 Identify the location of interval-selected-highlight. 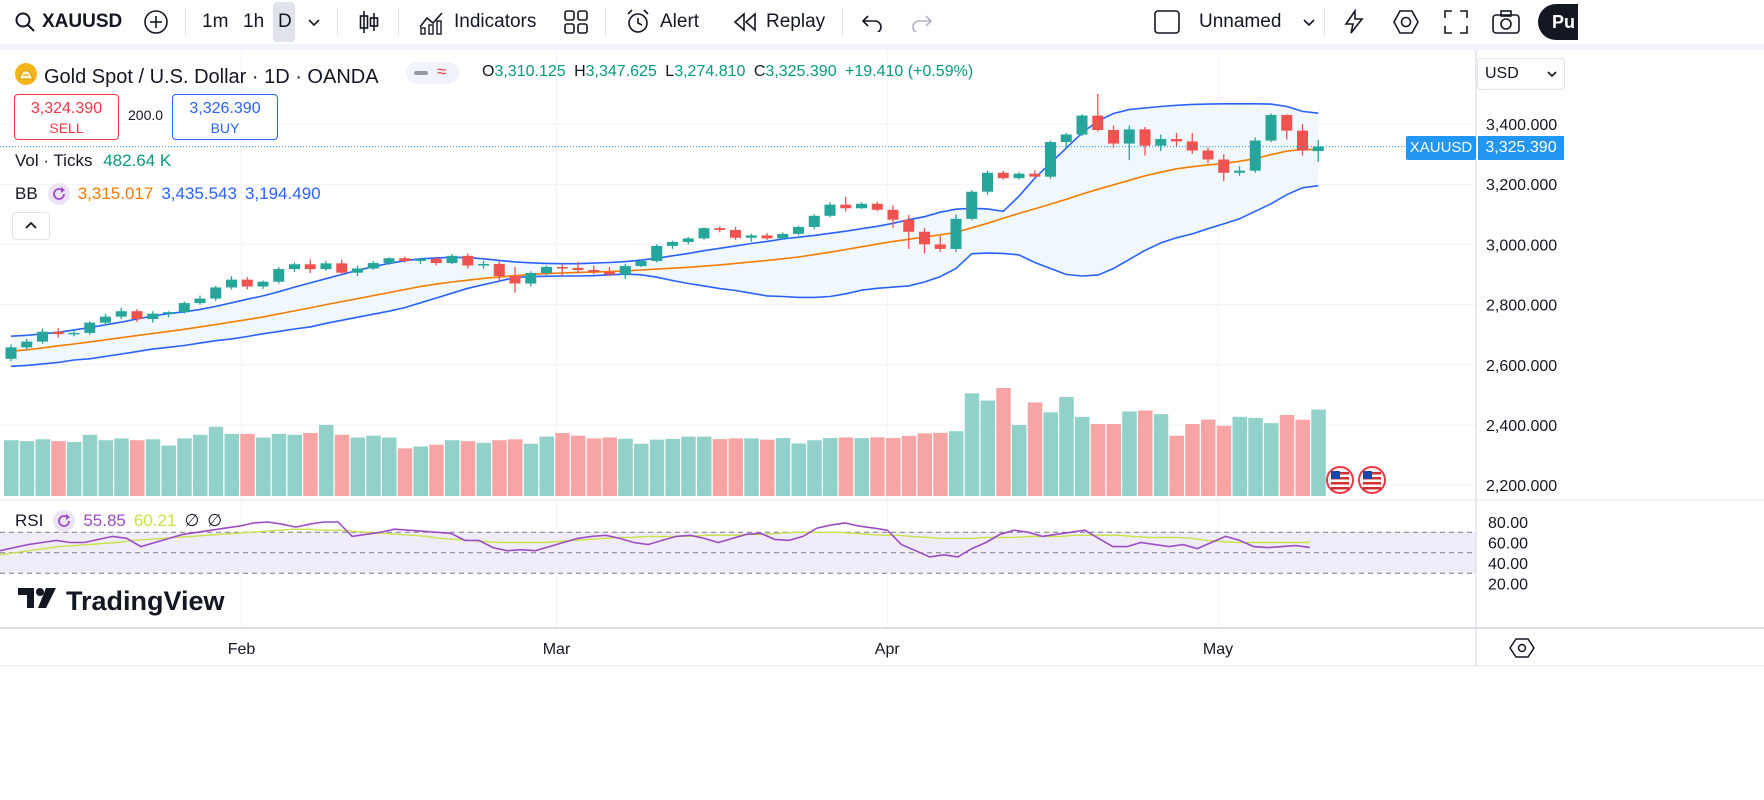
(284, 22).